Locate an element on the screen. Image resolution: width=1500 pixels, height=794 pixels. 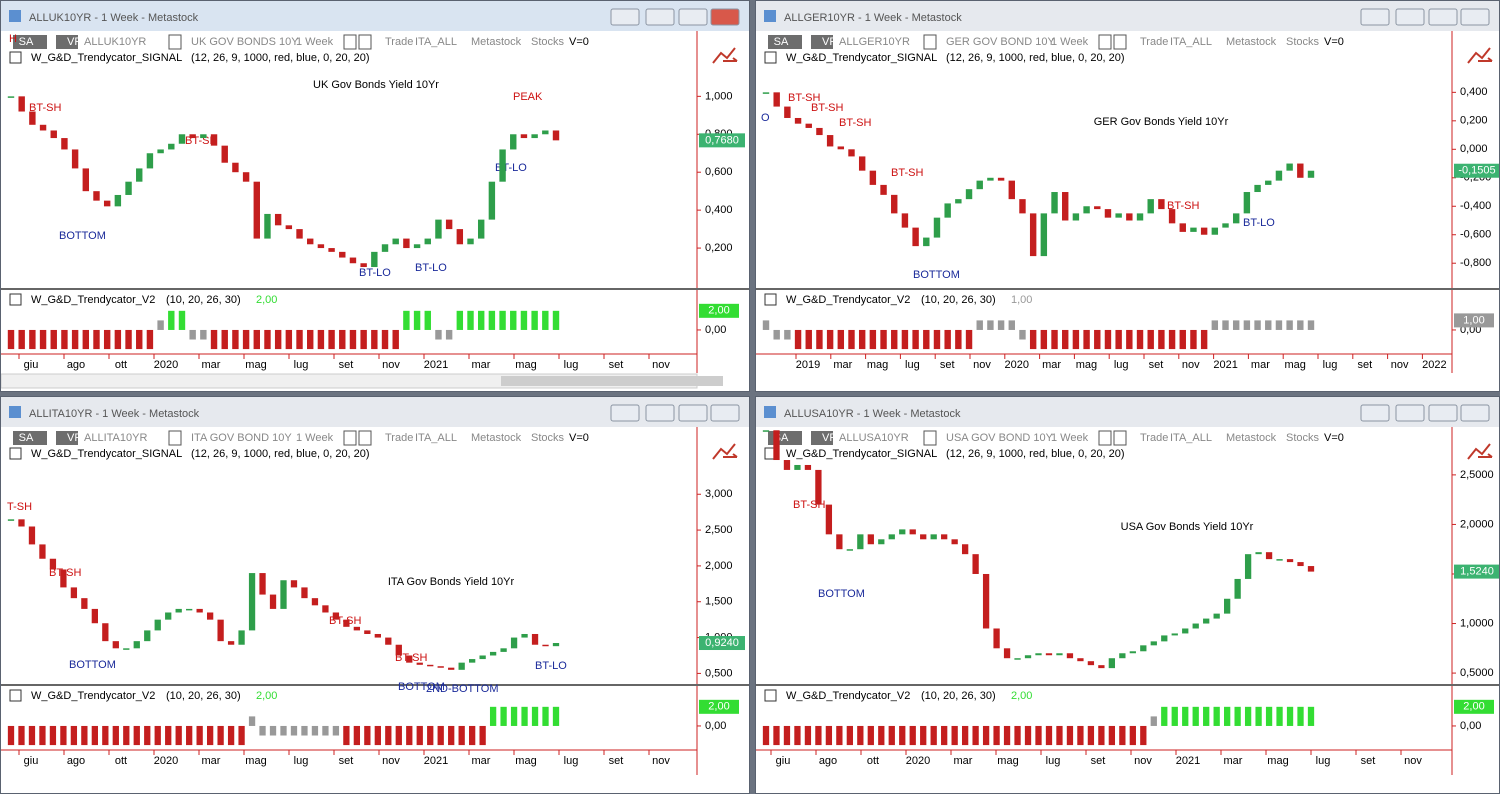
date-label: ott is located at coordinates (873, 761).